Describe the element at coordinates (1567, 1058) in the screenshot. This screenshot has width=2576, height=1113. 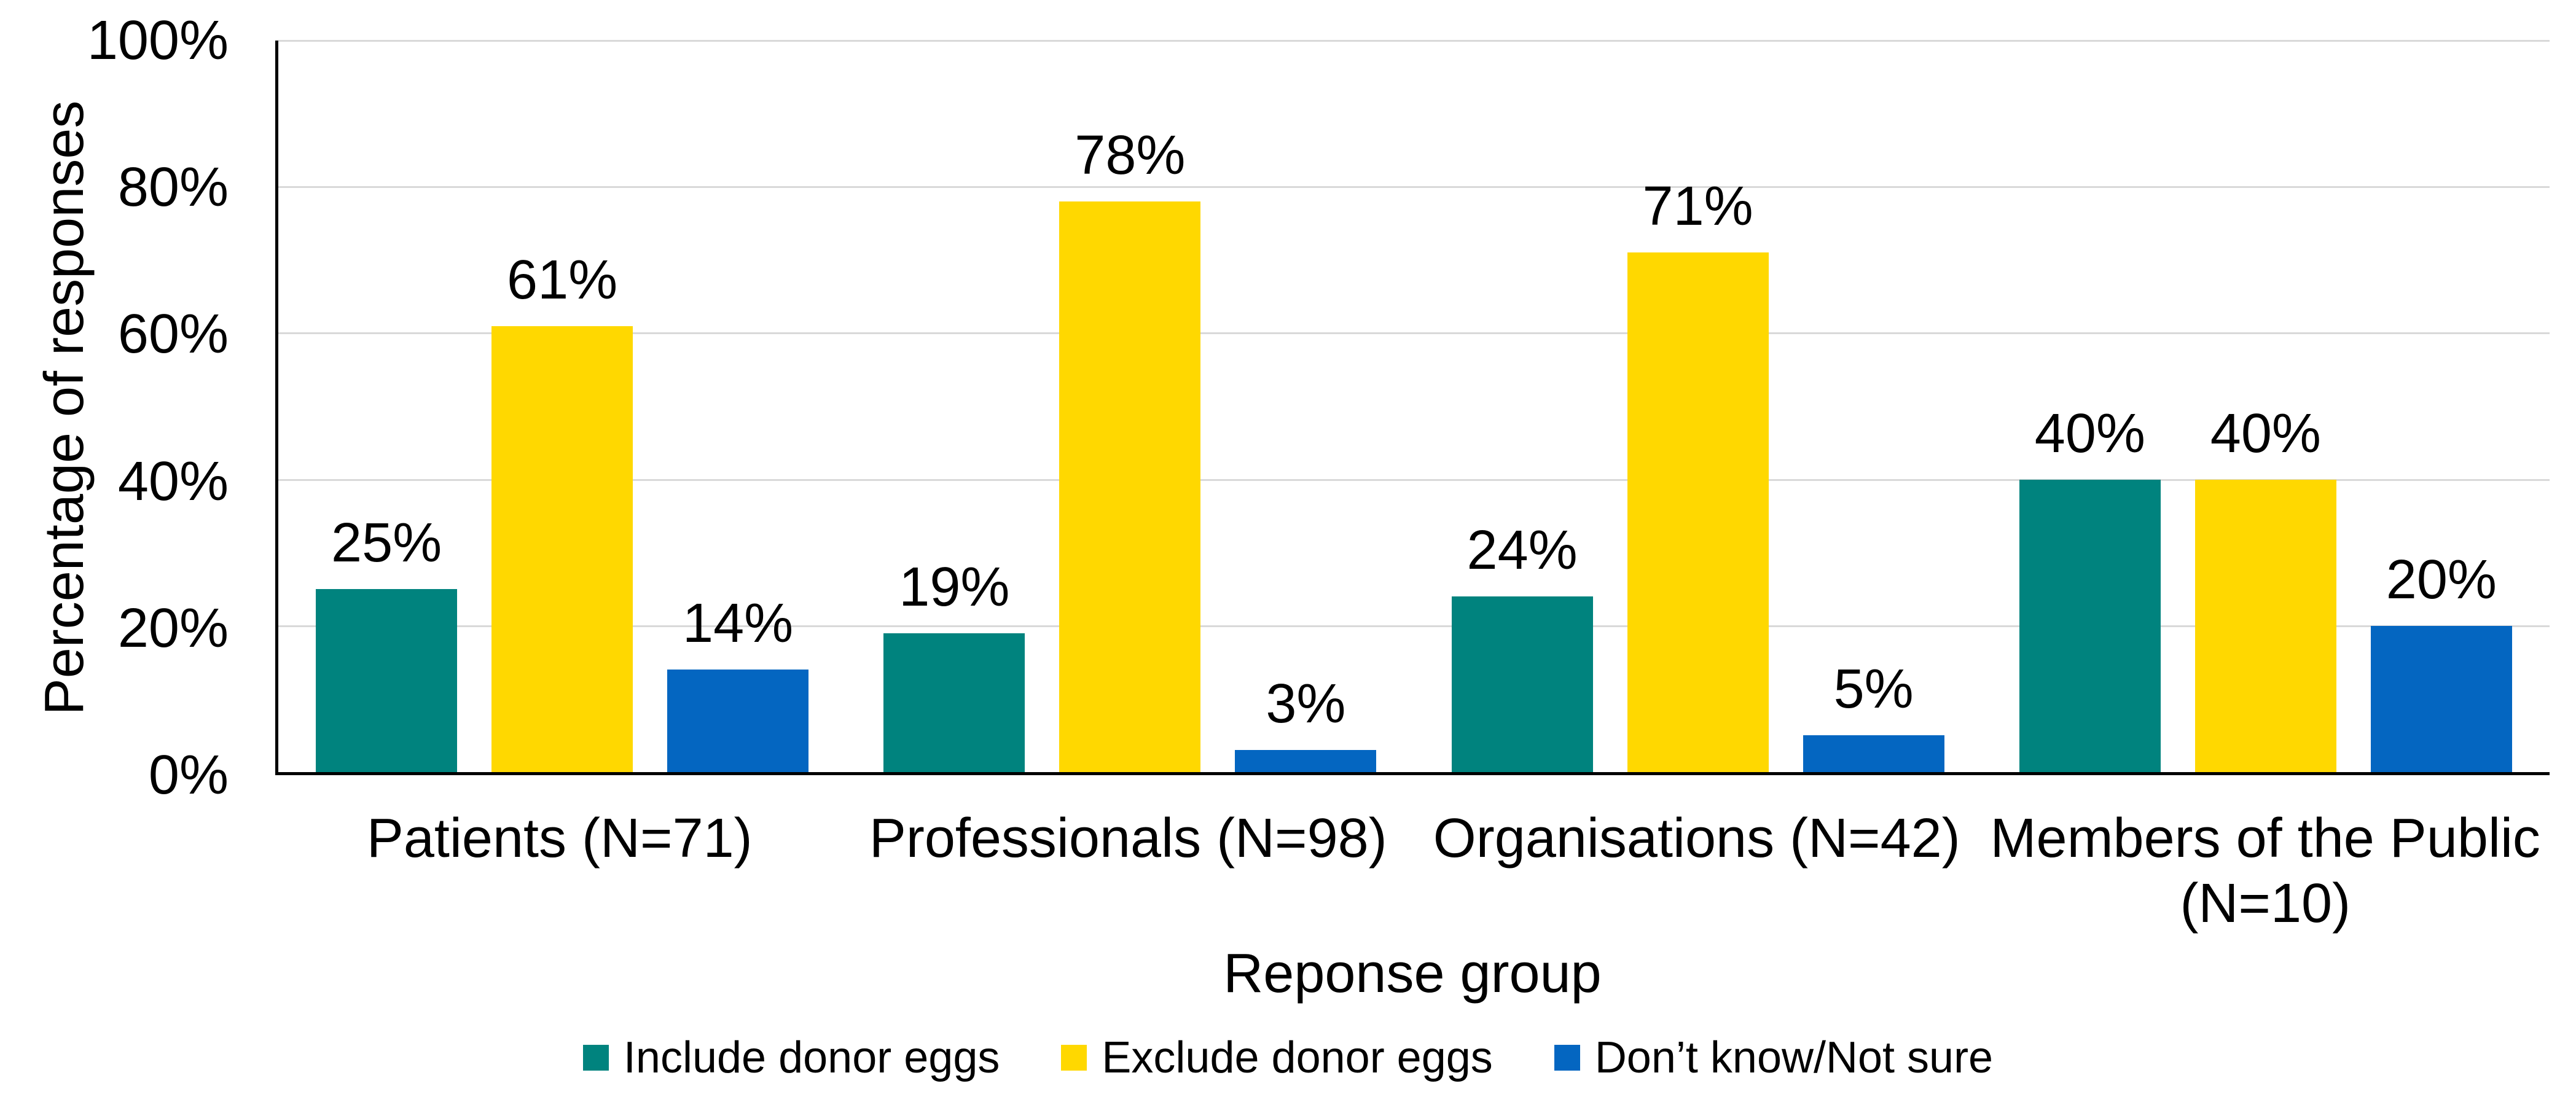
I see `legend-swatch-don-t-know-not-sure` at that location.